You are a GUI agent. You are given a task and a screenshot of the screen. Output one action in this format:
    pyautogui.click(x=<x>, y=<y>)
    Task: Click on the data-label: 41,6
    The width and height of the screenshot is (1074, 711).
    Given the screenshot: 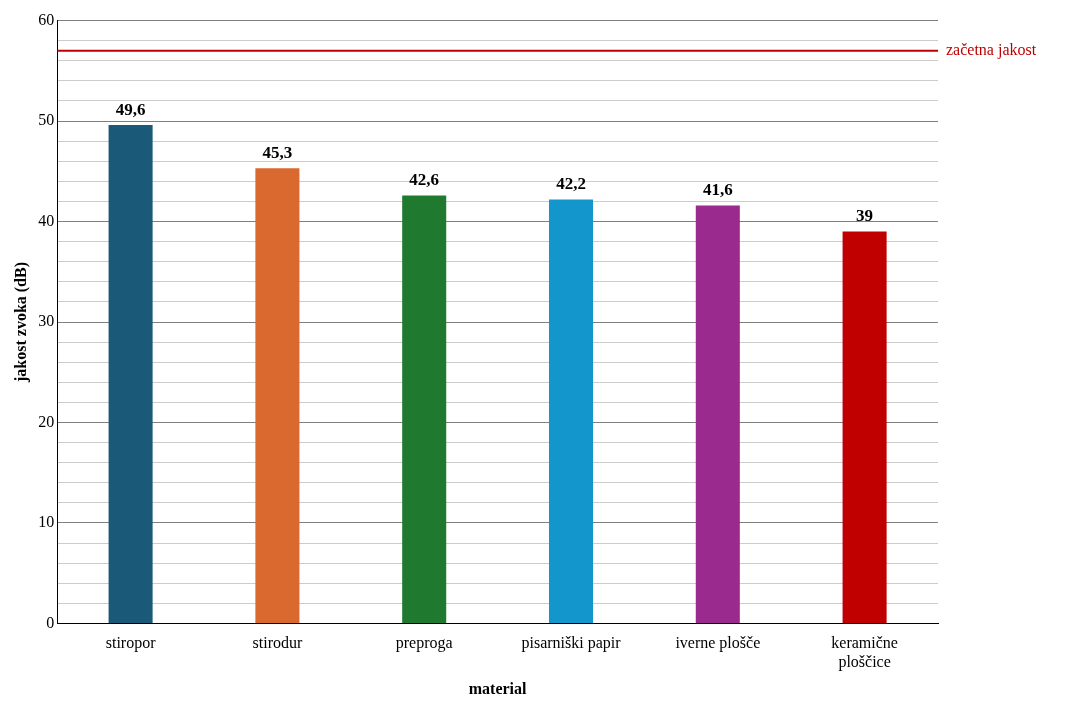 What is the action you would take?
    pyautogui.click(x=717, y=190)
    